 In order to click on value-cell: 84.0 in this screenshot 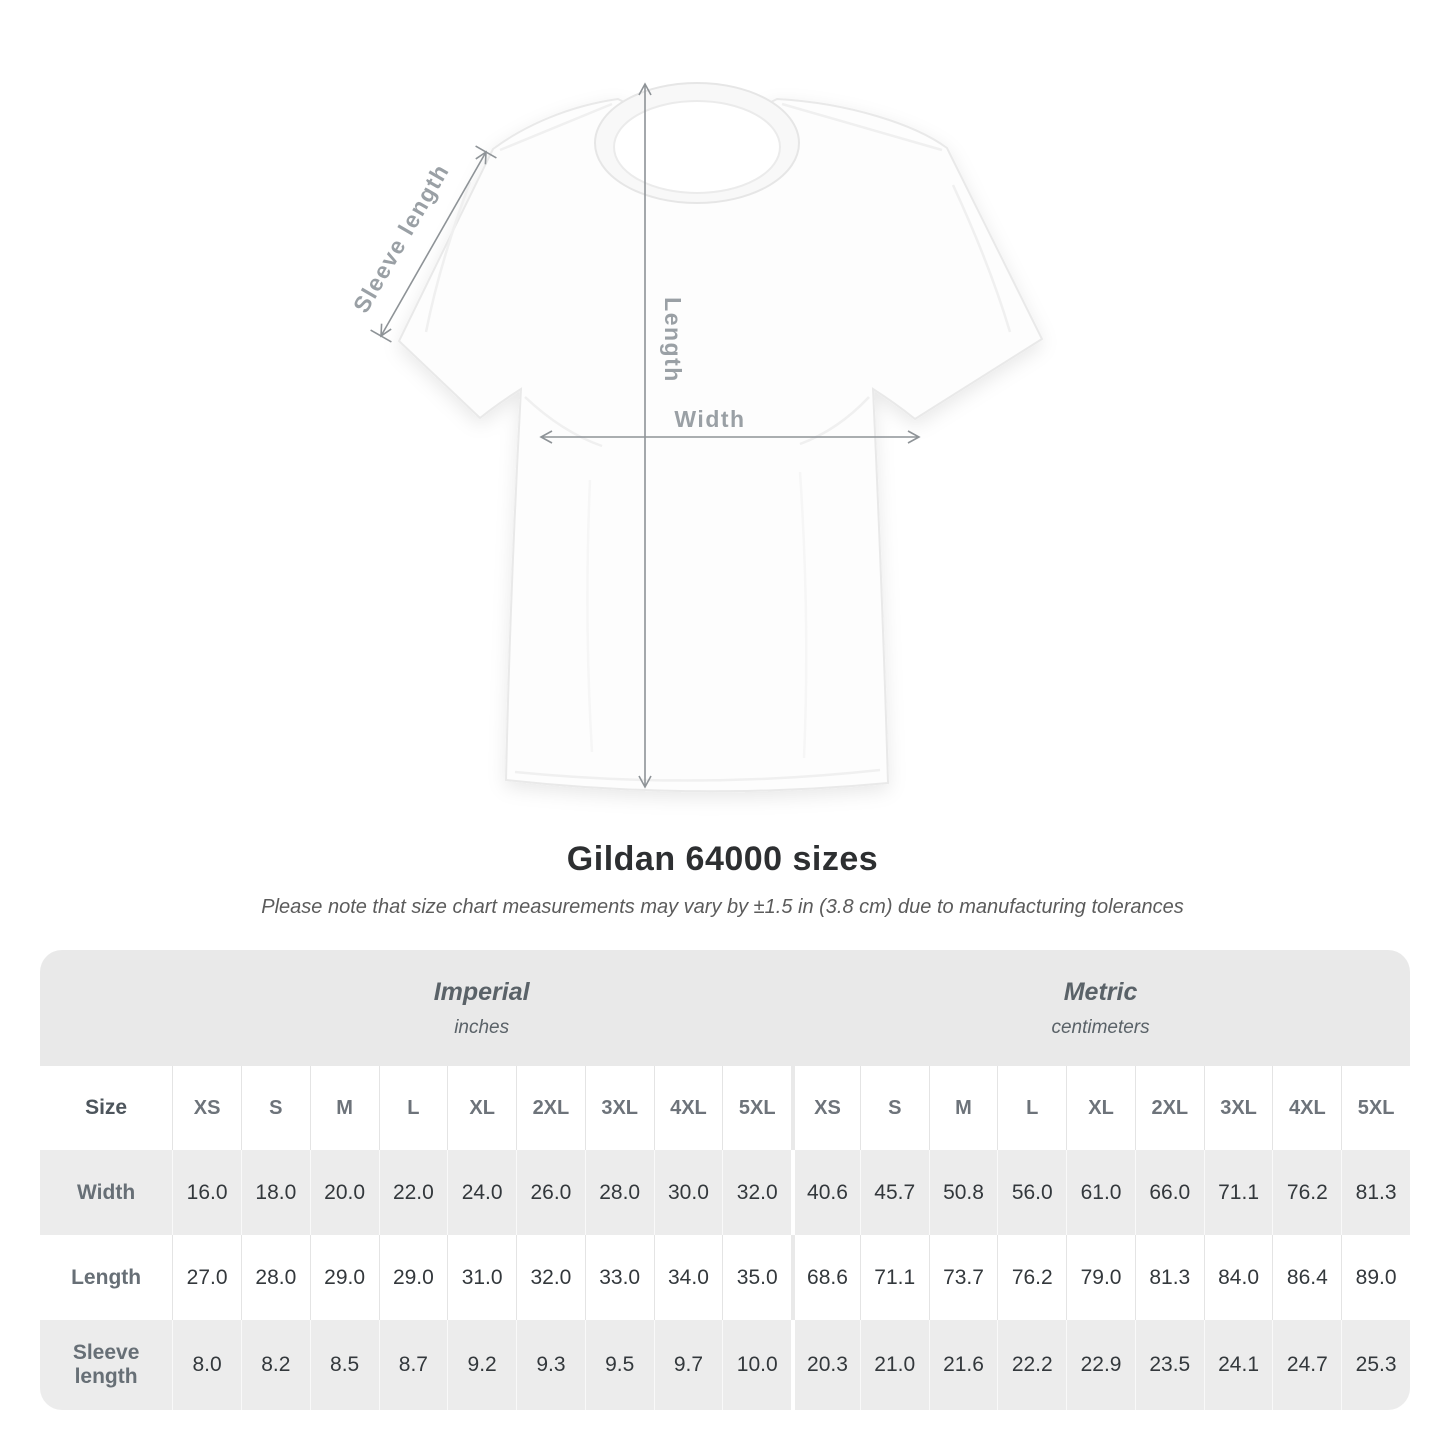, I will do `click(1238, 1277)`.